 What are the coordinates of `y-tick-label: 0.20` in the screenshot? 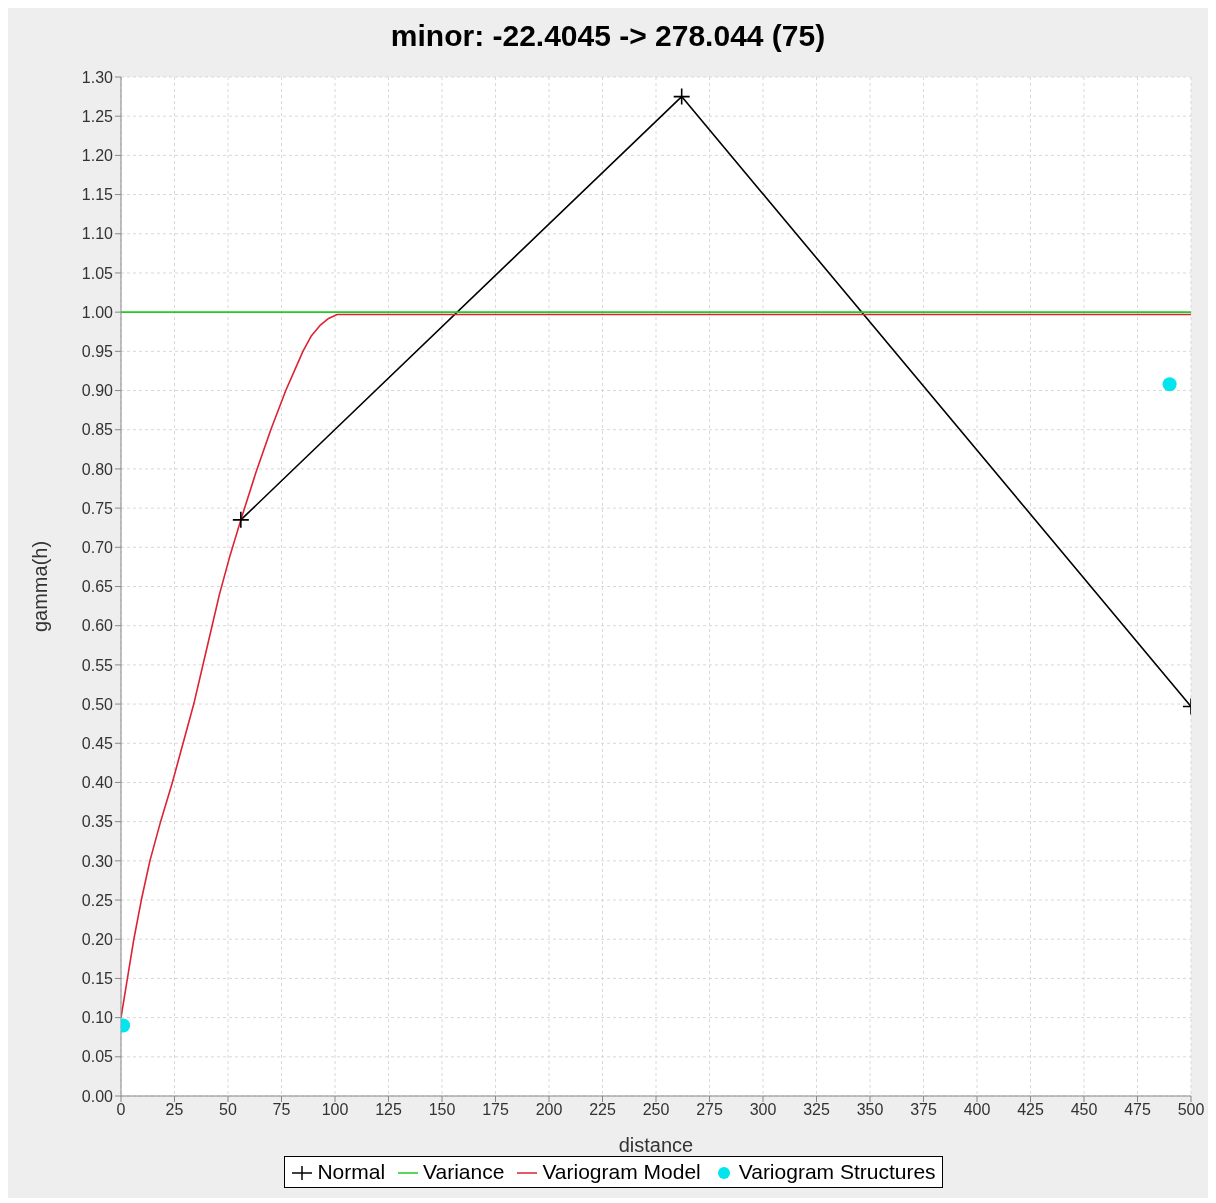 It's located at (97, 939).